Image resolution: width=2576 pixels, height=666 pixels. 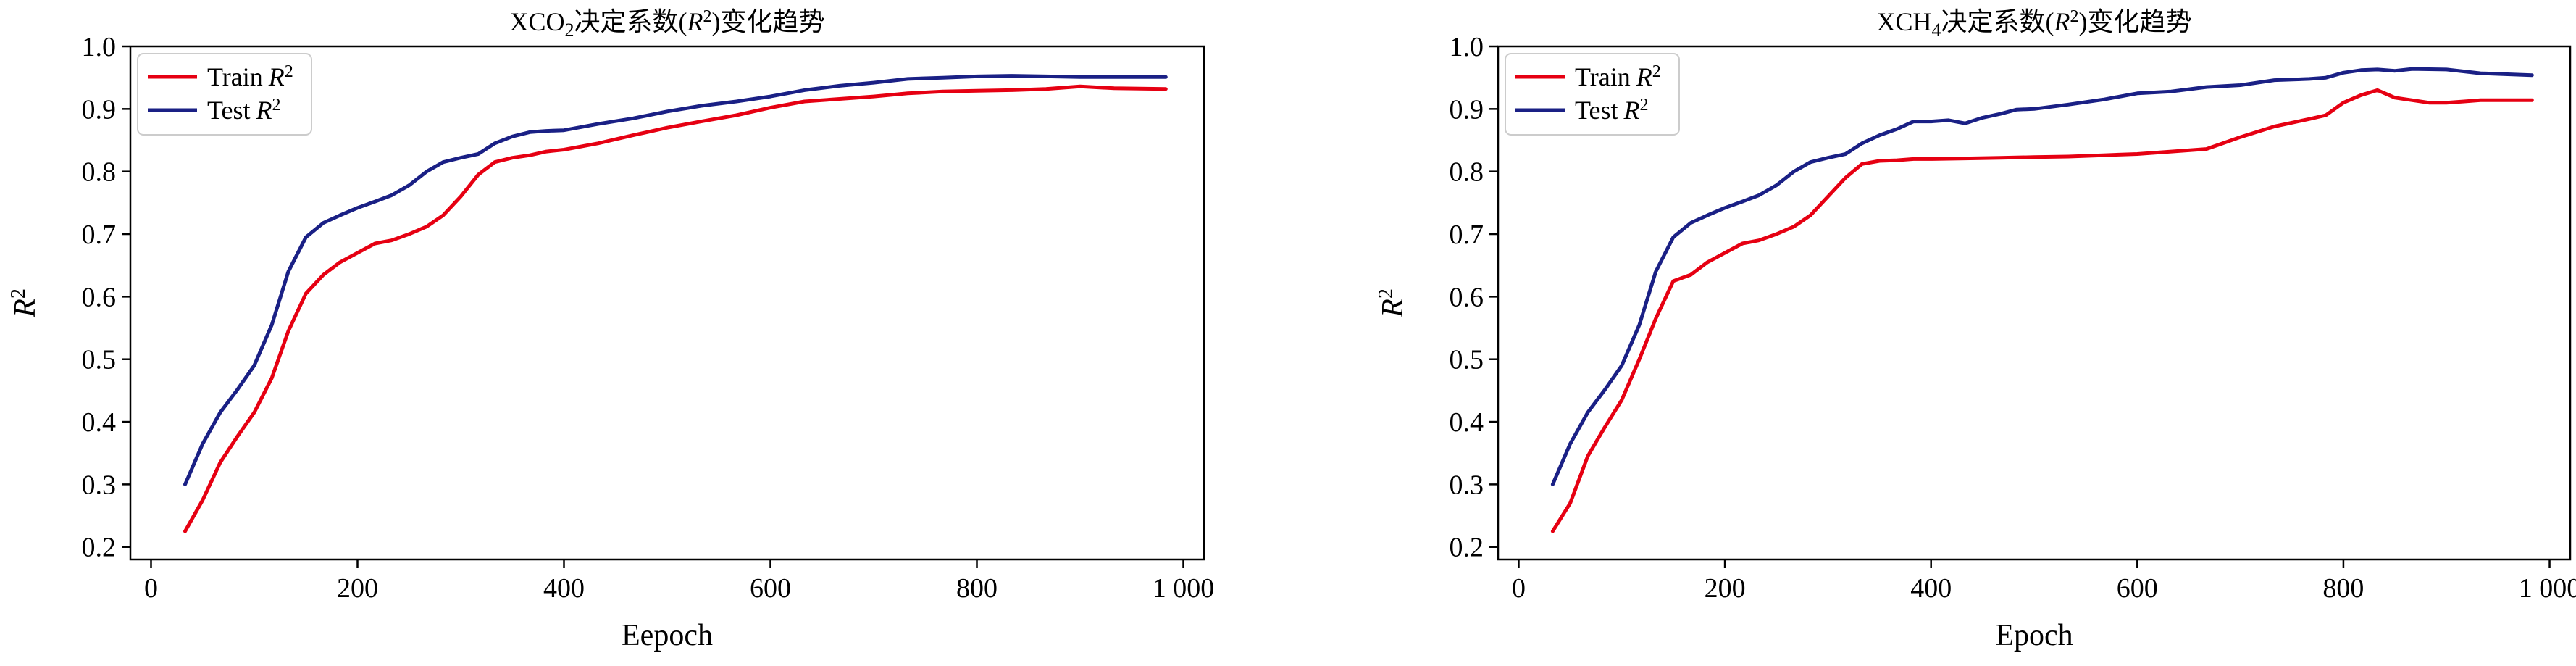 What do you see at coordinates (569, 31) in the screenshot?
I see `chart-title-subscript: 2` at bounding box center [569, 31].